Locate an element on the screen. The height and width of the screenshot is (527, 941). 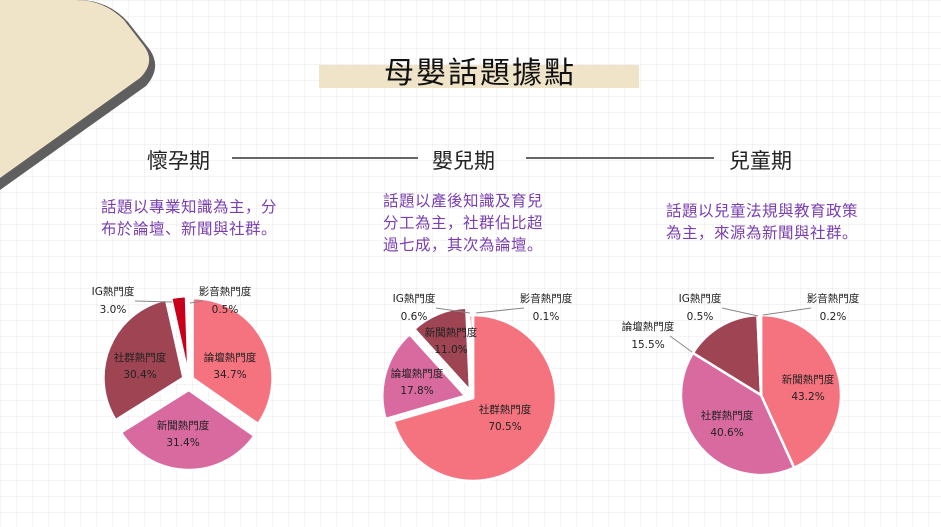
page-title: 母嬰話題據點 is located at coordinates (480, 73).